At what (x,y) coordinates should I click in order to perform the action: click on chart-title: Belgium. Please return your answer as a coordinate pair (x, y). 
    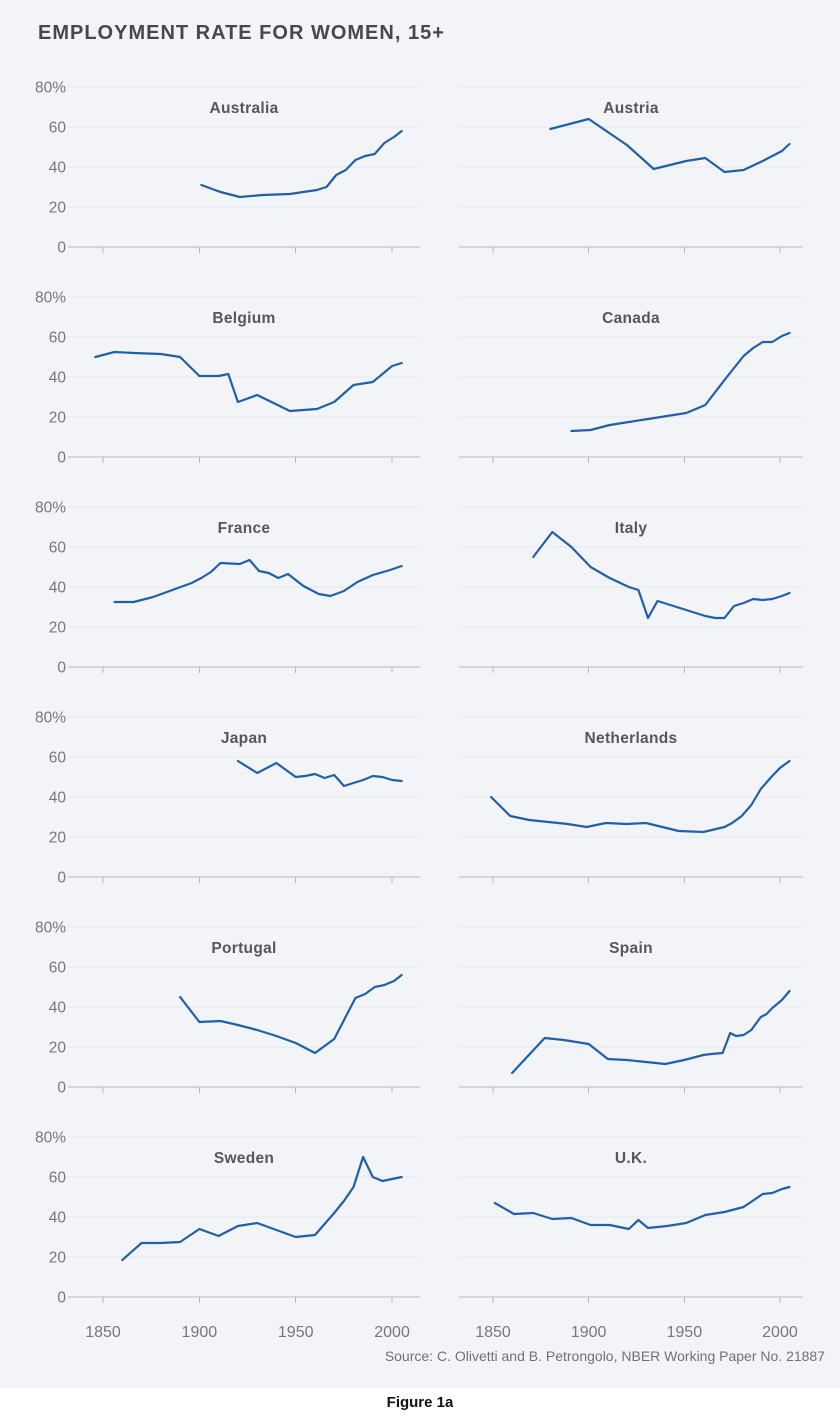
    Looking at the image, I should click on (243, 318).